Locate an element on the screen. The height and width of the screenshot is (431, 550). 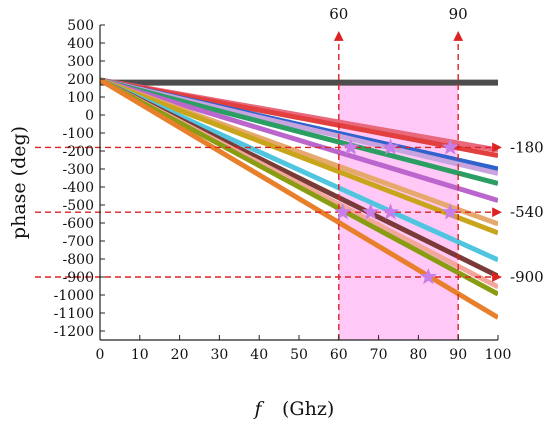
y-tick-label-100: 100 is located at coordinates (80, 98).